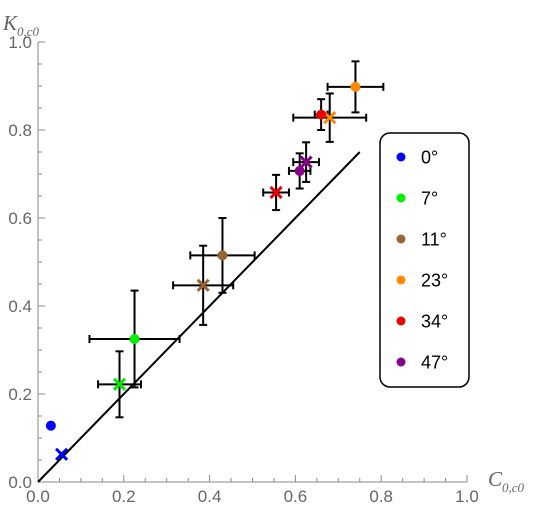 The height and width of the screenshot is (520, 540). What do you see at coordinates (124, 496) in the screenshot?
I see `x-tick-label: 0.2` at bounding box center [124, 496].